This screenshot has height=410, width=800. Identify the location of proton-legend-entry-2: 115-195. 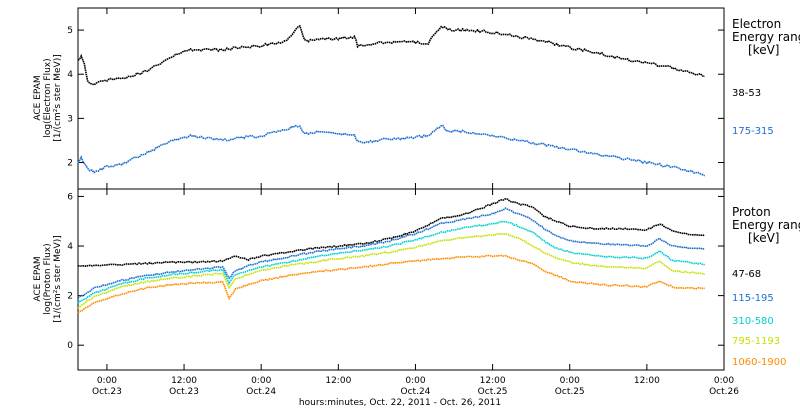
(753, 298).